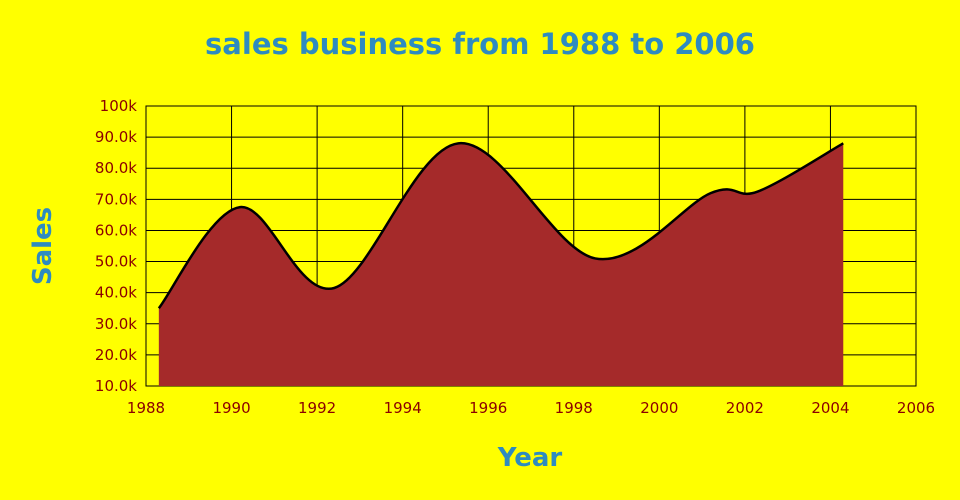 Image resolution: width=960 pixels, height=500 pixels. Describe the element at coordinates (146, 408) in the screenshot. I see `x-tick-label: 1988` at that location.